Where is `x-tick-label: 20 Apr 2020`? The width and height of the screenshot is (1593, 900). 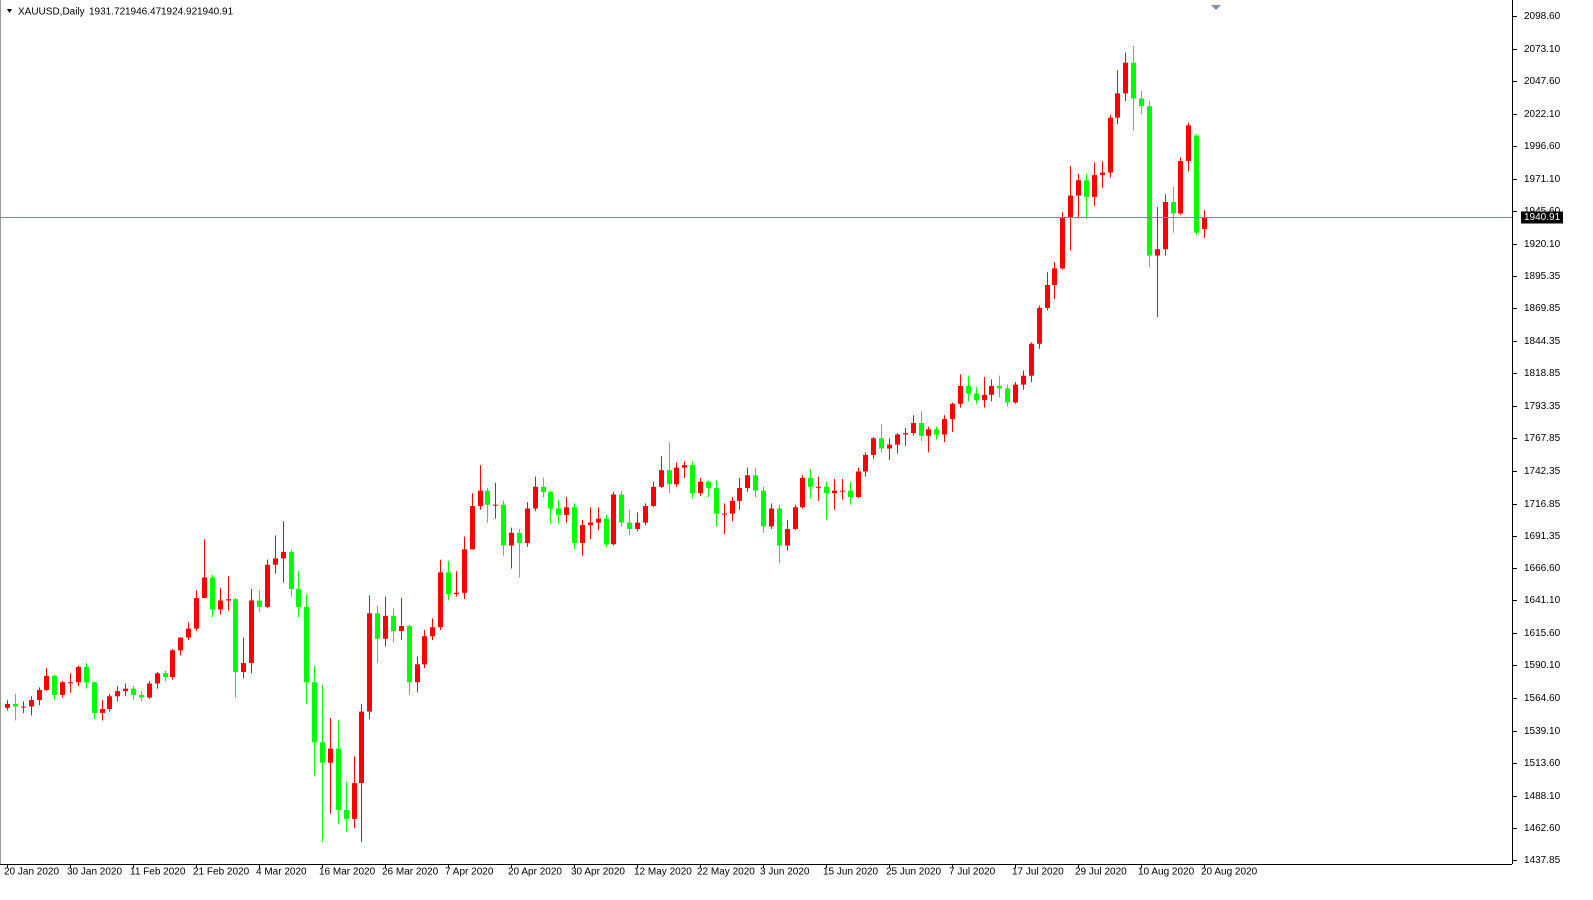
x-tick-label: 20 Apr 2020 is located at coordinates (535, 872).